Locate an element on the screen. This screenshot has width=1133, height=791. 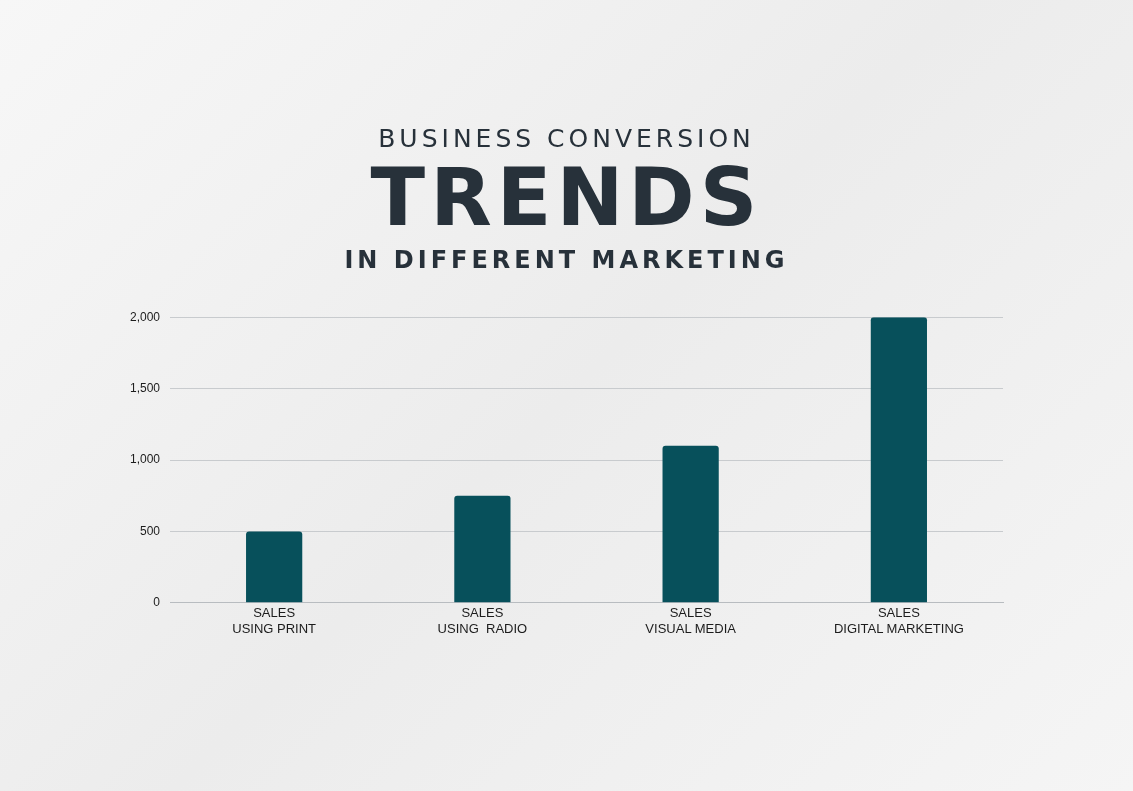
x-tick-label: SALES USING PRINT is located at coordinates (274, 620).